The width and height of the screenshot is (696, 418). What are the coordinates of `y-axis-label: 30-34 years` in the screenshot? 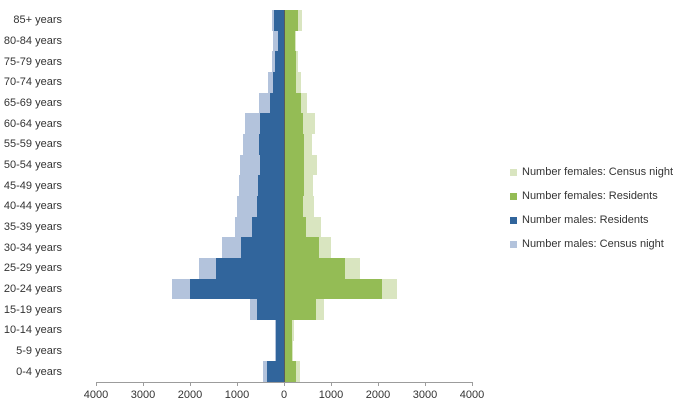 It's located at (32, 247).